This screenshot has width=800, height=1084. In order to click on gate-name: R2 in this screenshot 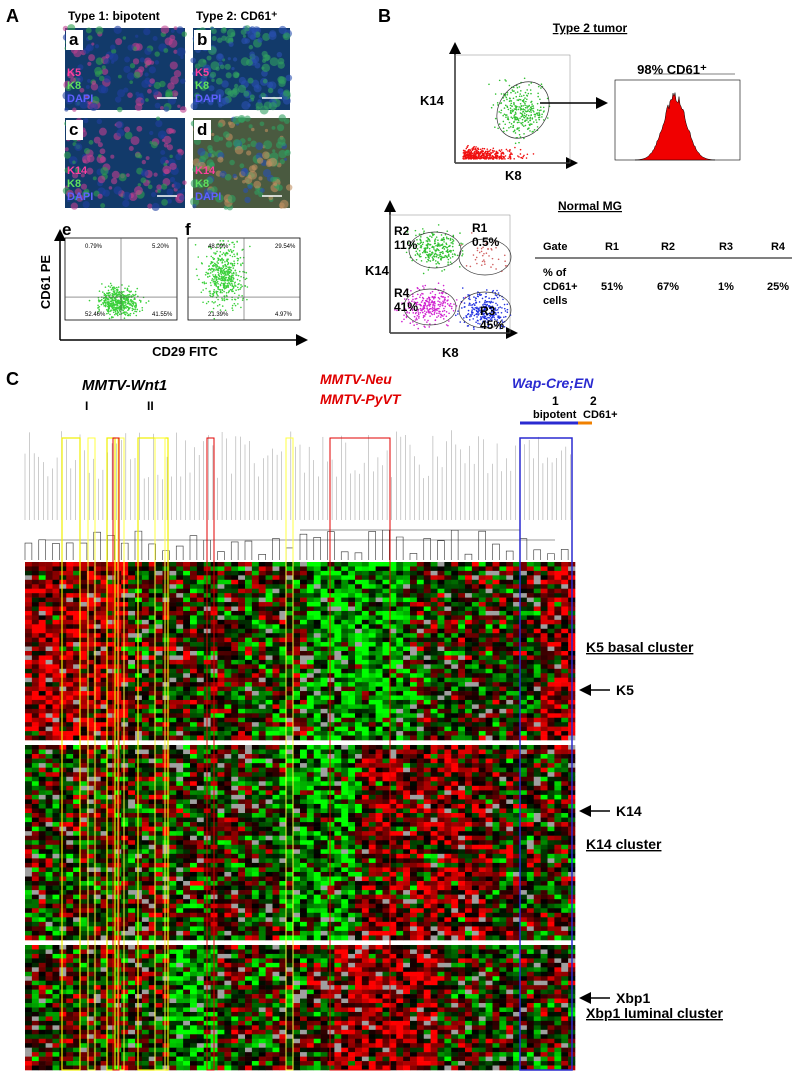, I will do `click(402, 231)`.